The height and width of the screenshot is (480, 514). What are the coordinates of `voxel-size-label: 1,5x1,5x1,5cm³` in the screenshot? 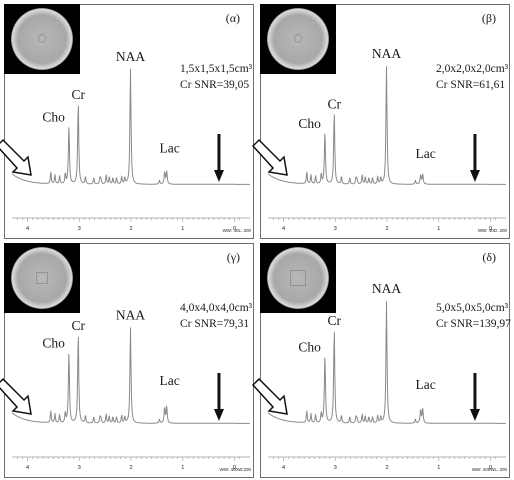 It's located at (216, 69).